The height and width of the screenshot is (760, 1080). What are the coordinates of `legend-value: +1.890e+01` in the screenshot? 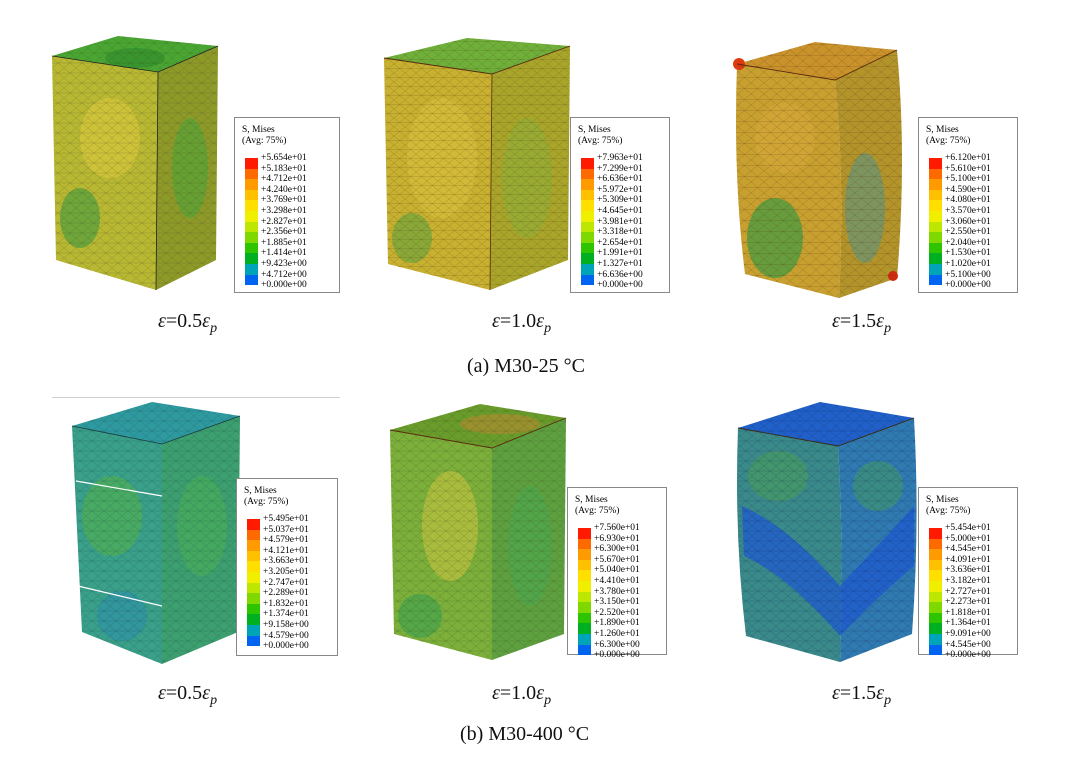 It's located at (617, 623).